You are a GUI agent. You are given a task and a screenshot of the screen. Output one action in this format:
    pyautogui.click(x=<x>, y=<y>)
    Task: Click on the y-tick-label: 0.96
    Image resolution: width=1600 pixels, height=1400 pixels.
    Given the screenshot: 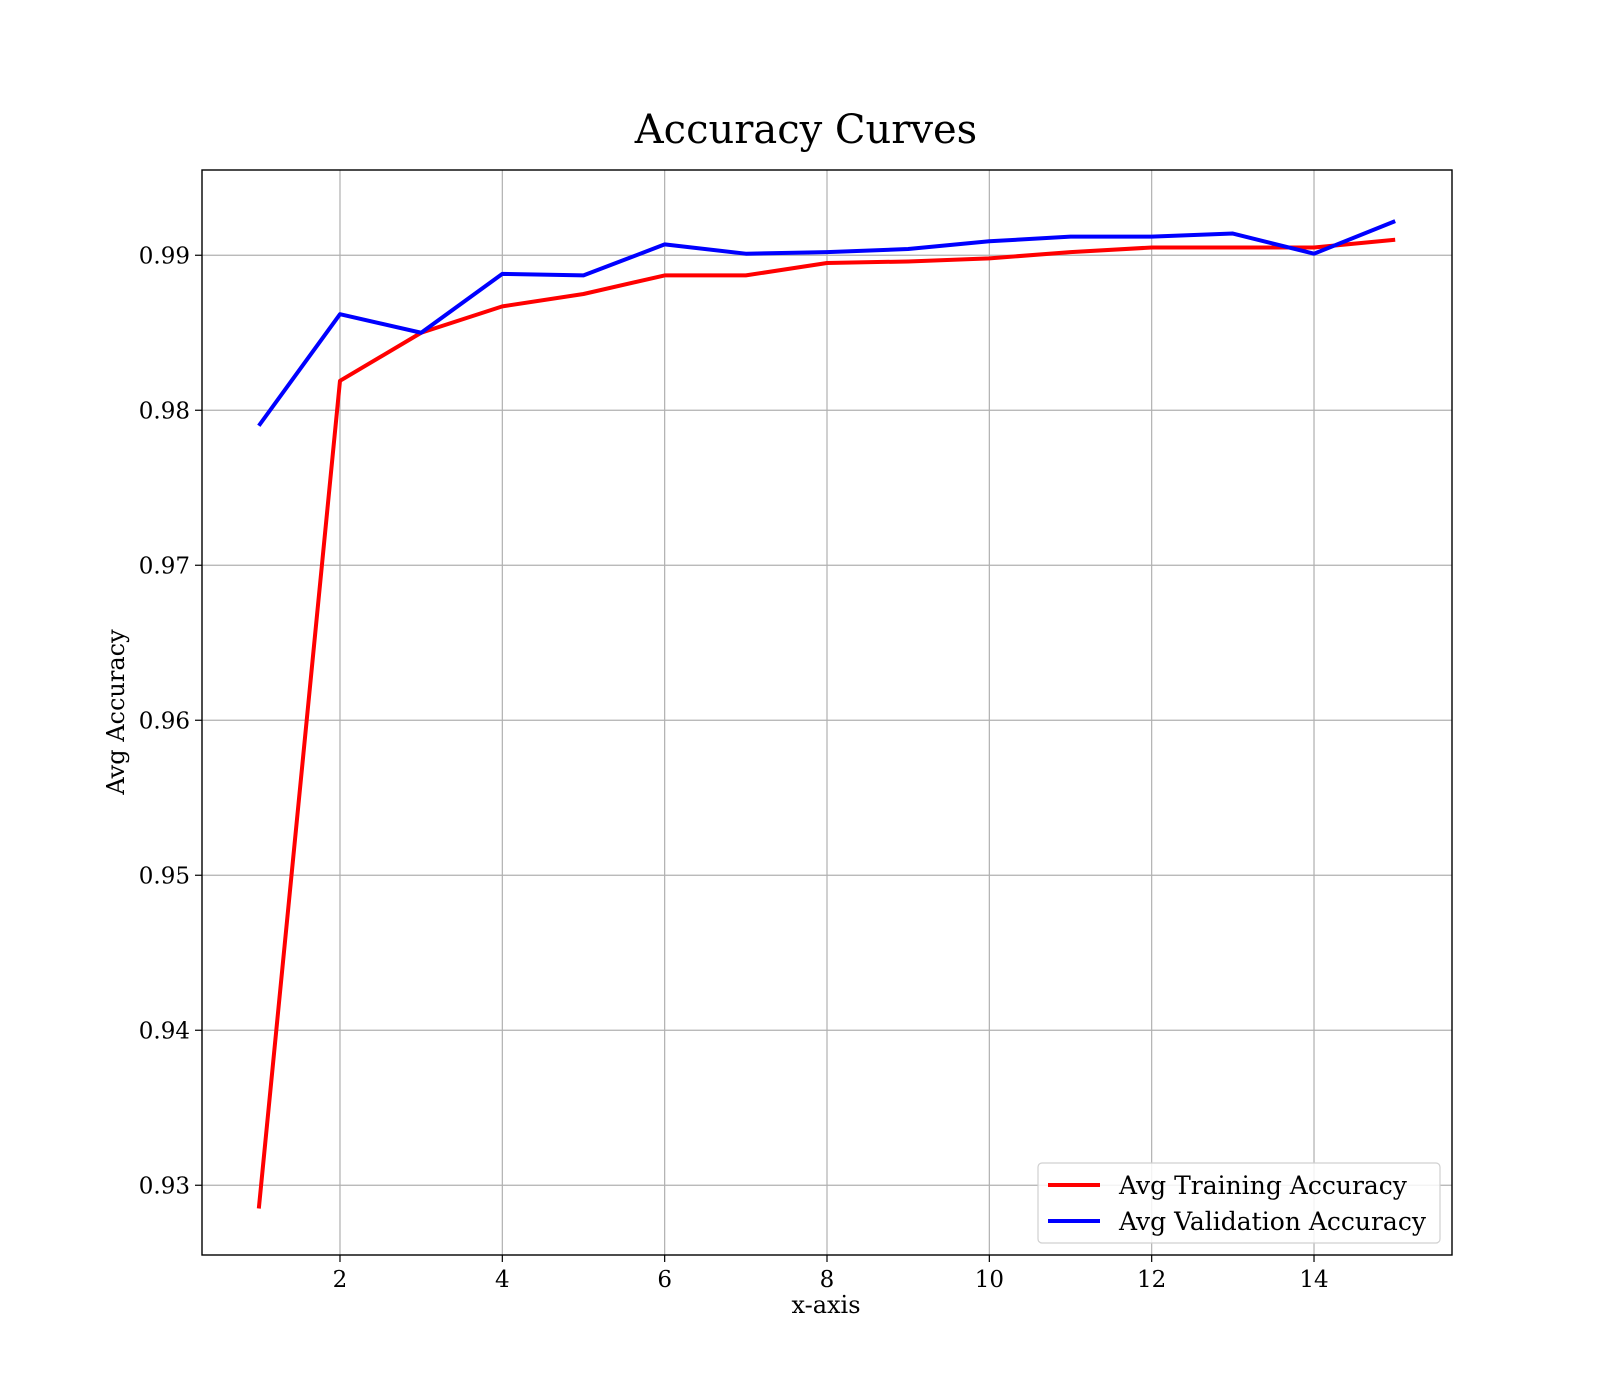 What is the action you would take?
    pyautogui.click(x=164, y=721)
    